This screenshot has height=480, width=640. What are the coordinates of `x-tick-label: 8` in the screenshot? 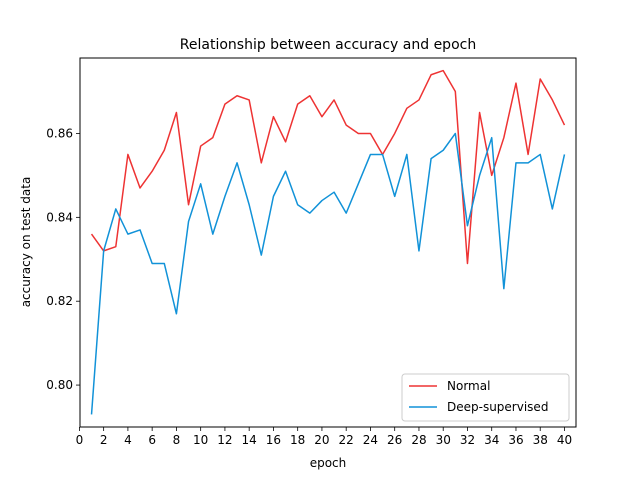 It's located at (177, 440).